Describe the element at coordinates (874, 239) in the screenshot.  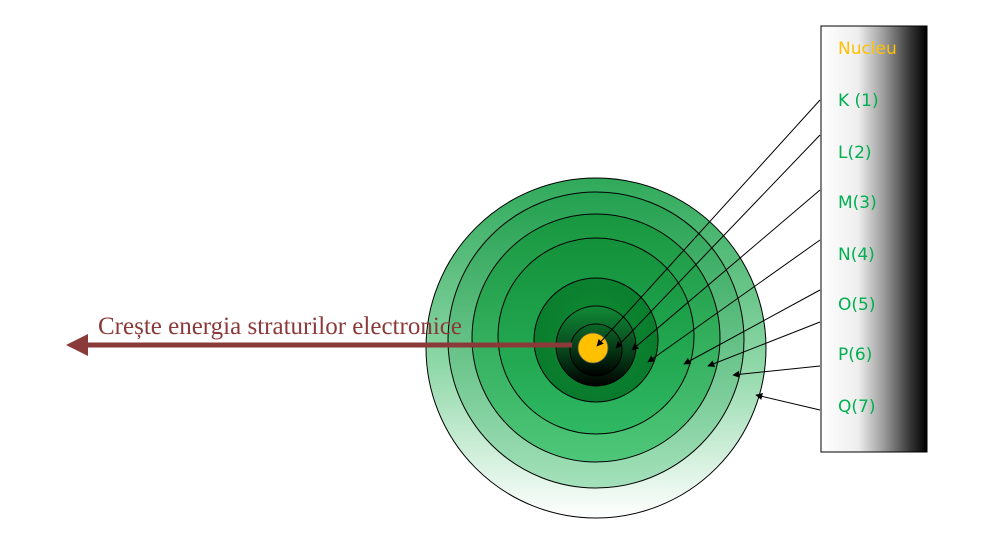
I see `legend-panel` at that location.